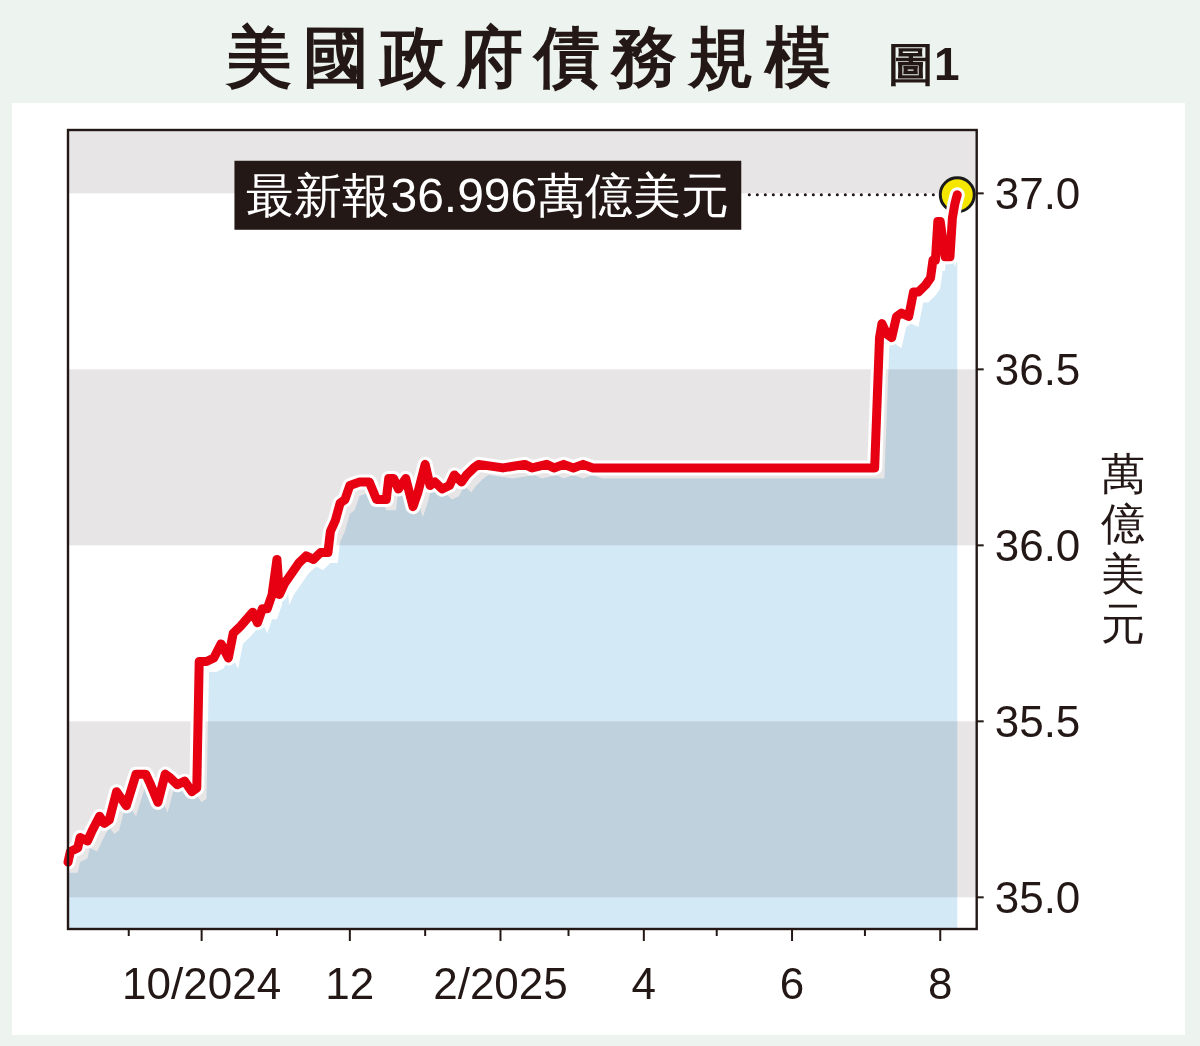 The width and height of the screenshot is (1200, 1046). I want to click on subtitle: 圖1, so click(924, 64).